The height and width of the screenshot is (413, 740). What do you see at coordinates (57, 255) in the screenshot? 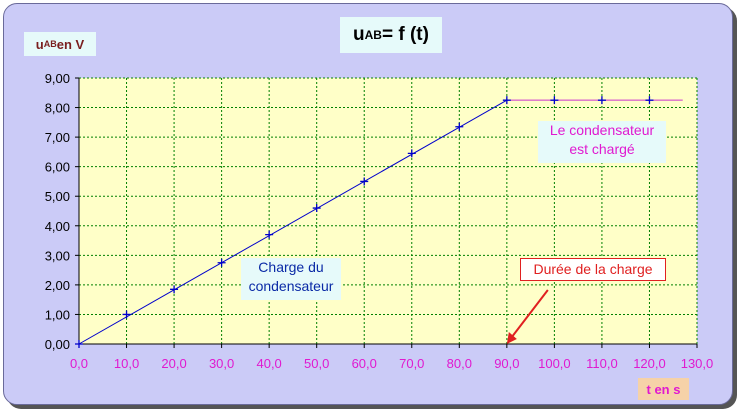
I see `y-tick-label: 3,00` at bounding box center [57, 255].